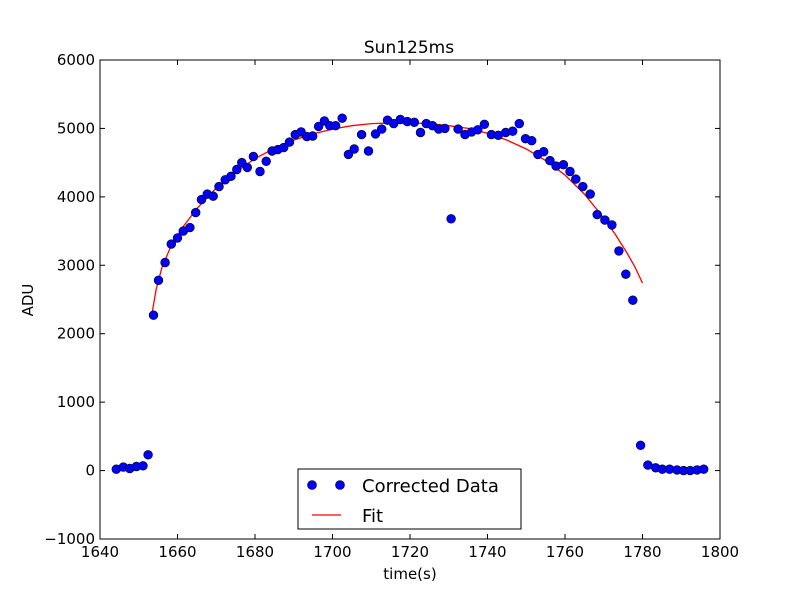  Describe the element at coordinates (100, 552) in the screenshot. I see `x-tick-label: 1640` at that location.